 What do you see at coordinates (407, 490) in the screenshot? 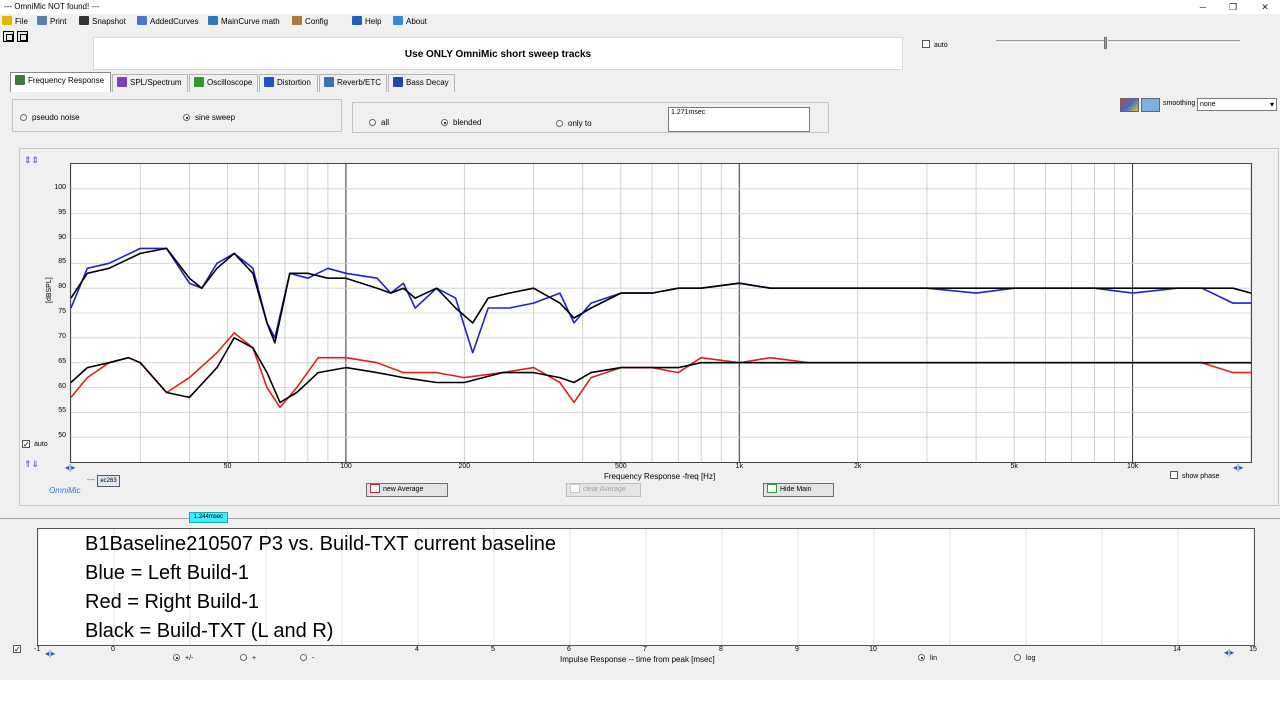
I see `new-average-button: new Average` at bounding box center [407, 490].